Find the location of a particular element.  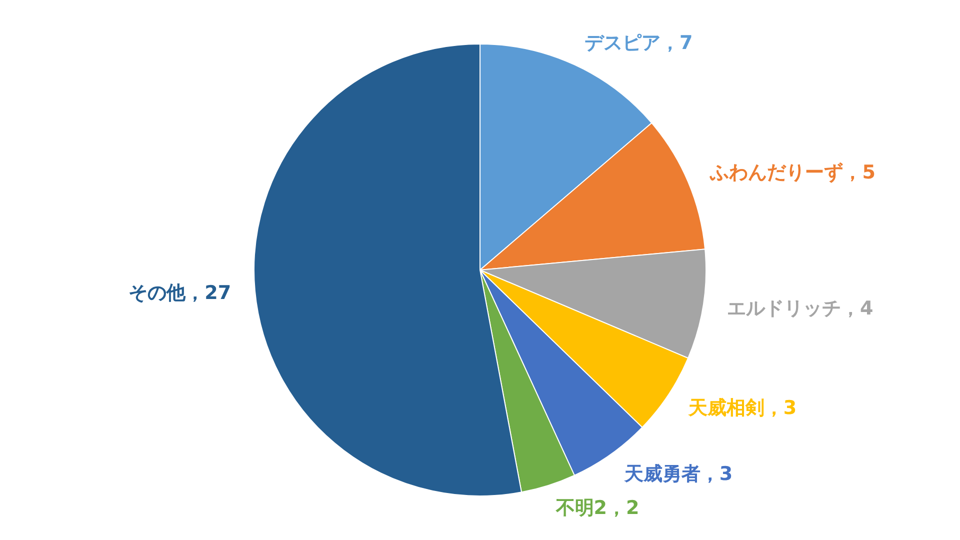

slice-label: 天威相剣，3 is located at coordinates (742, 408).